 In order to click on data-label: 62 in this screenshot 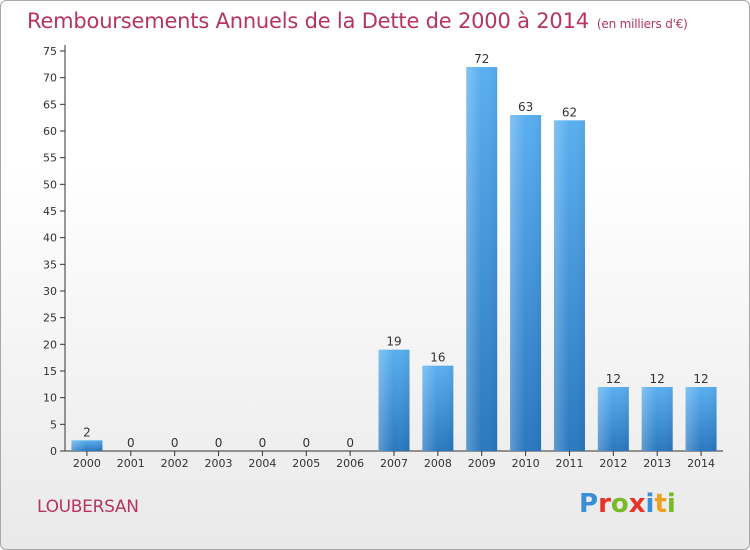, I will do `click(569, 112)`.